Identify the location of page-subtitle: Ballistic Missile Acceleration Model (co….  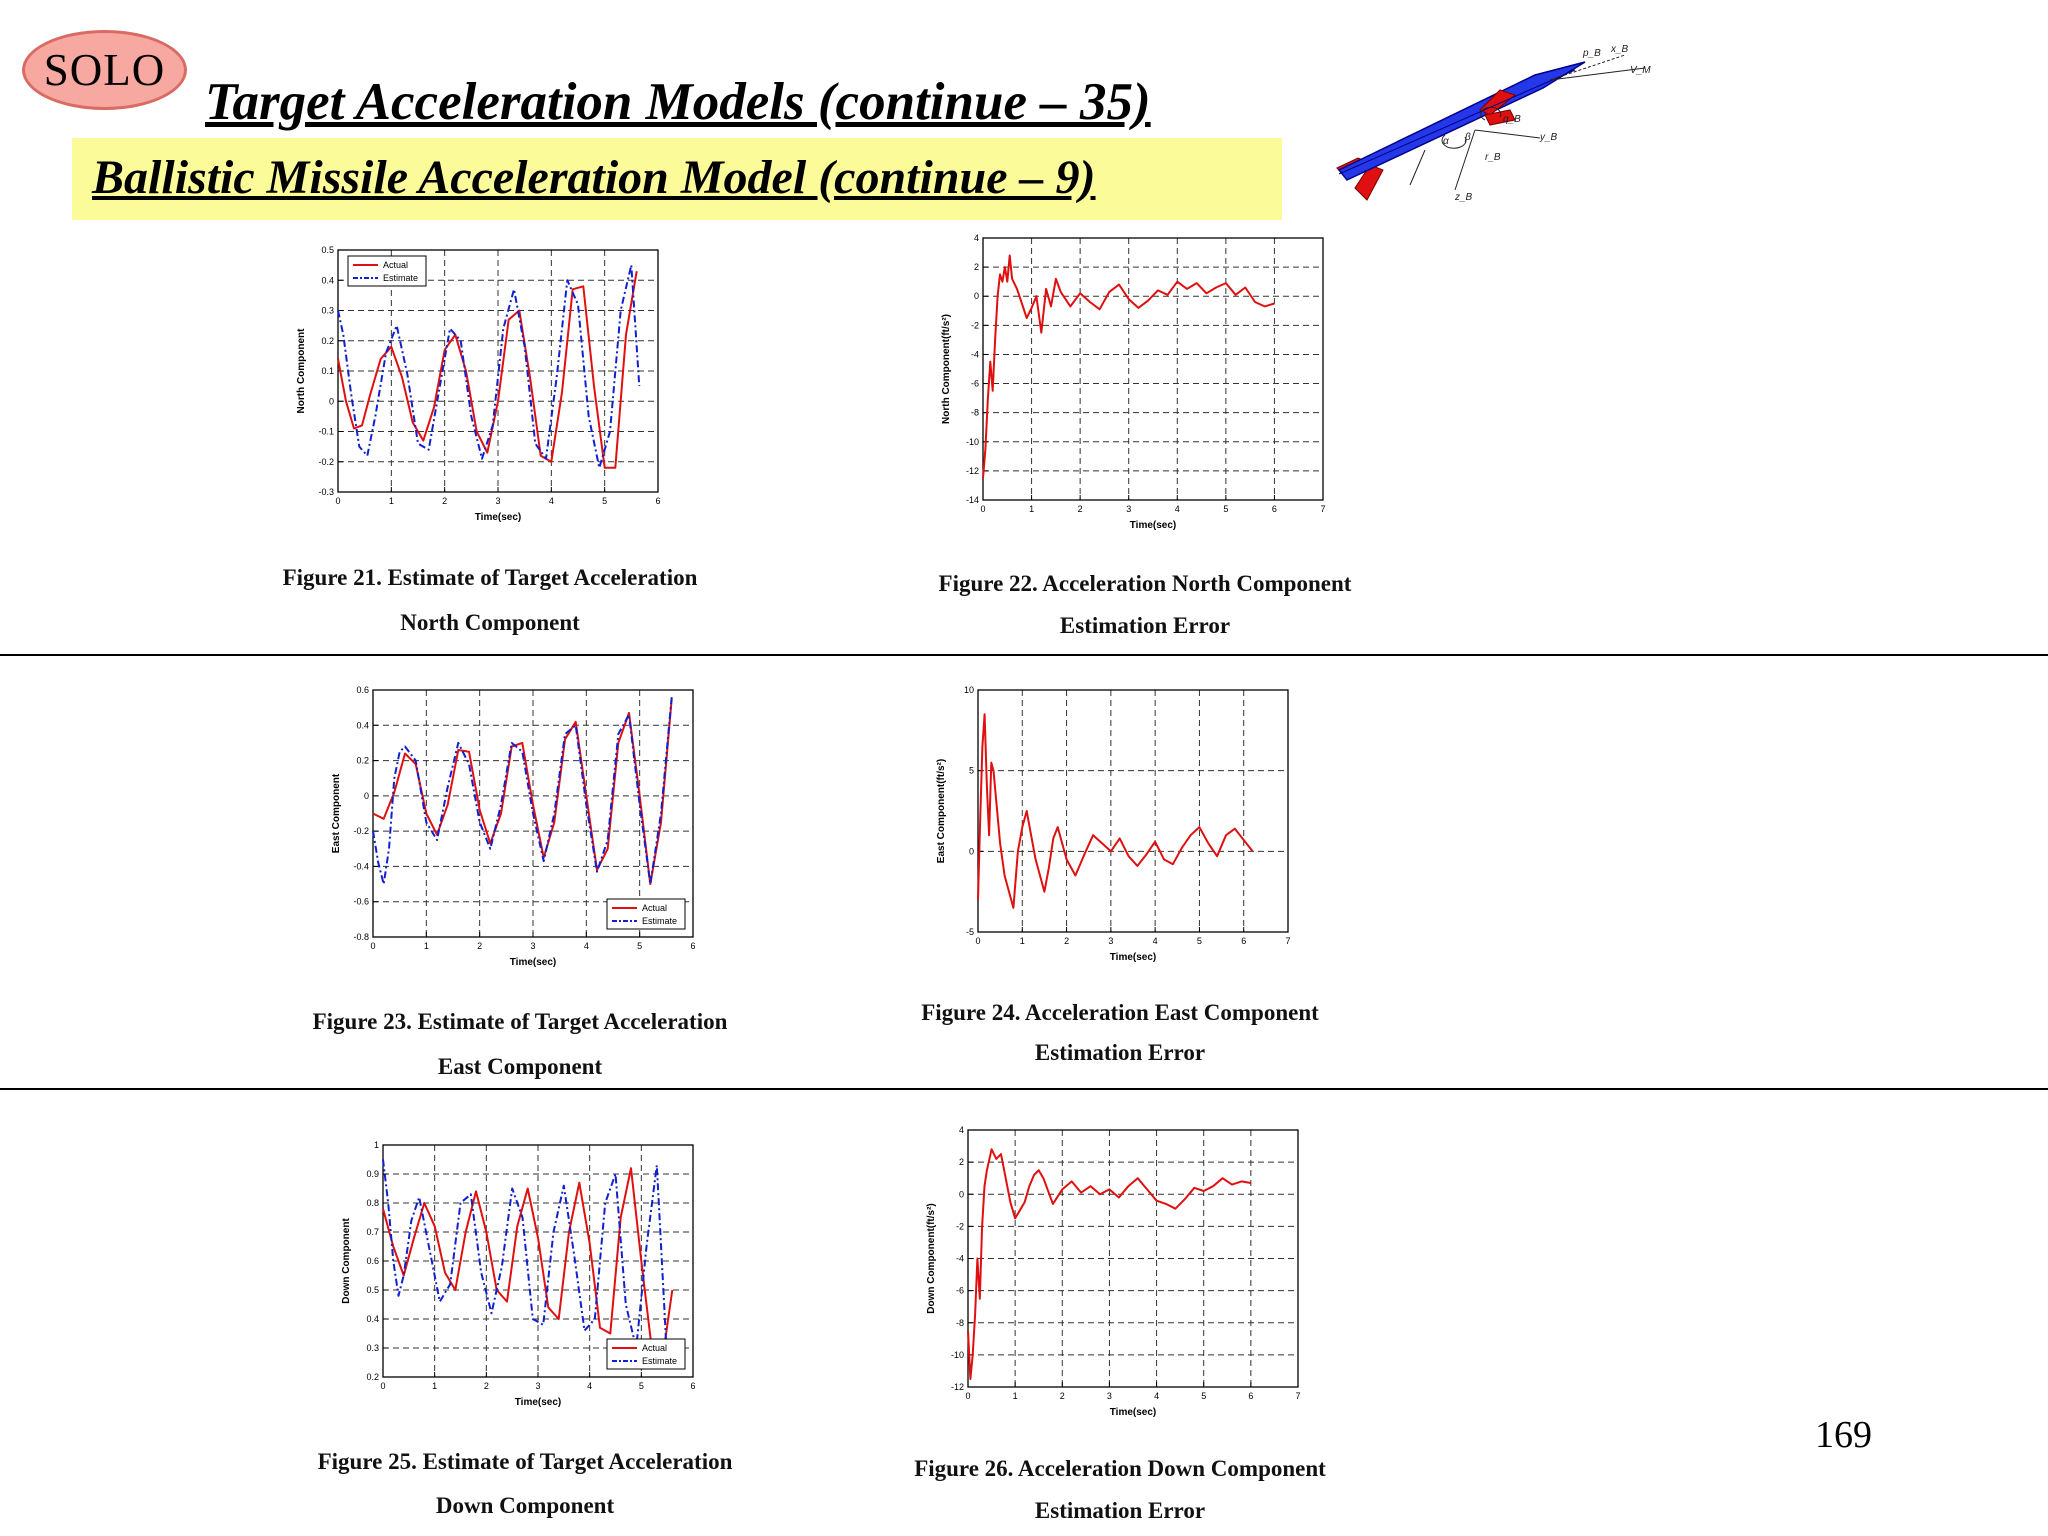
(594, 177).